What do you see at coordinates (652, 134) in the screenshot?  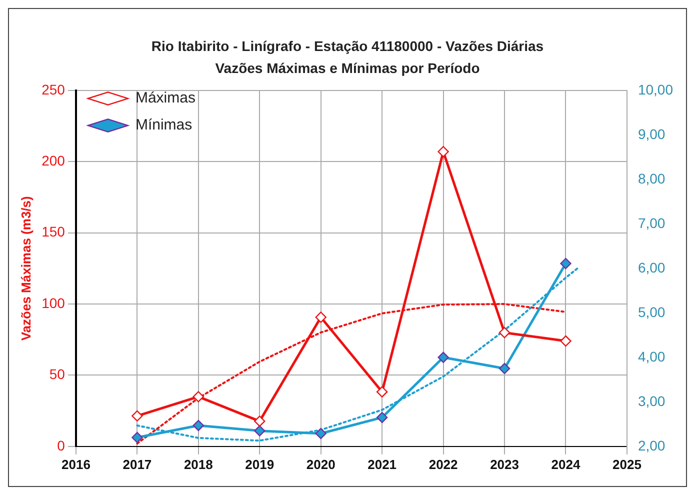 I see `y2-tick-label: 9,00` at bounding box center [652, 134].